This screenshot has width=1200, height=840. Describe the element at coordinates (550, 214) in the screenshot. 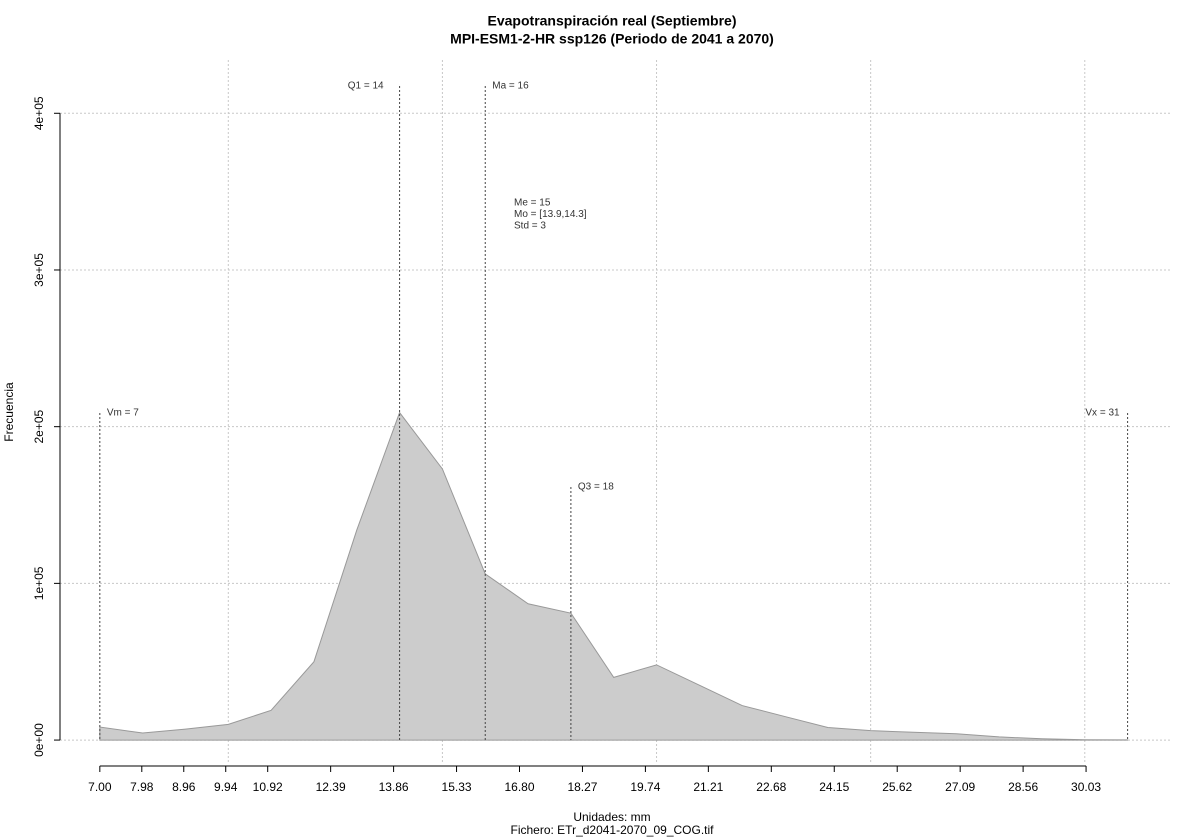

I see `stat-label: Mo = [13.9,14.3]` at that location.